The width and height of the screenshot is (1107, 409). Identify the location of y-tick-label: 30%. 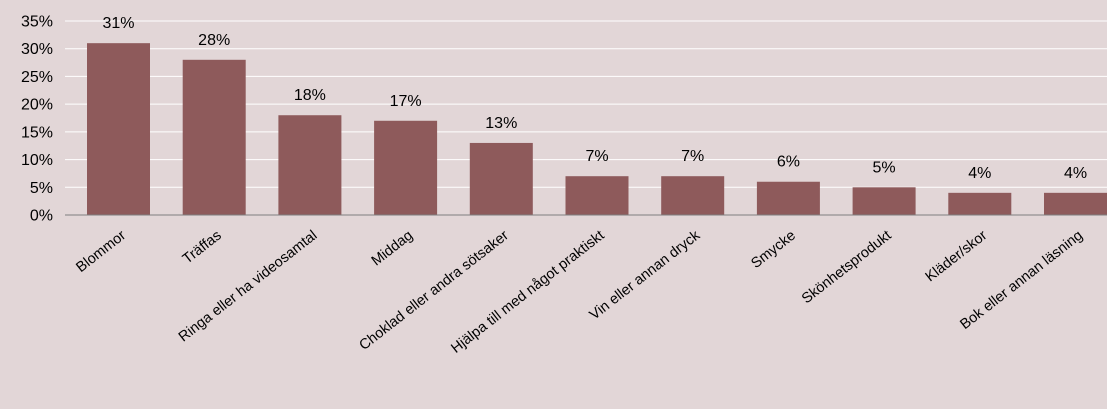
(37, 49).